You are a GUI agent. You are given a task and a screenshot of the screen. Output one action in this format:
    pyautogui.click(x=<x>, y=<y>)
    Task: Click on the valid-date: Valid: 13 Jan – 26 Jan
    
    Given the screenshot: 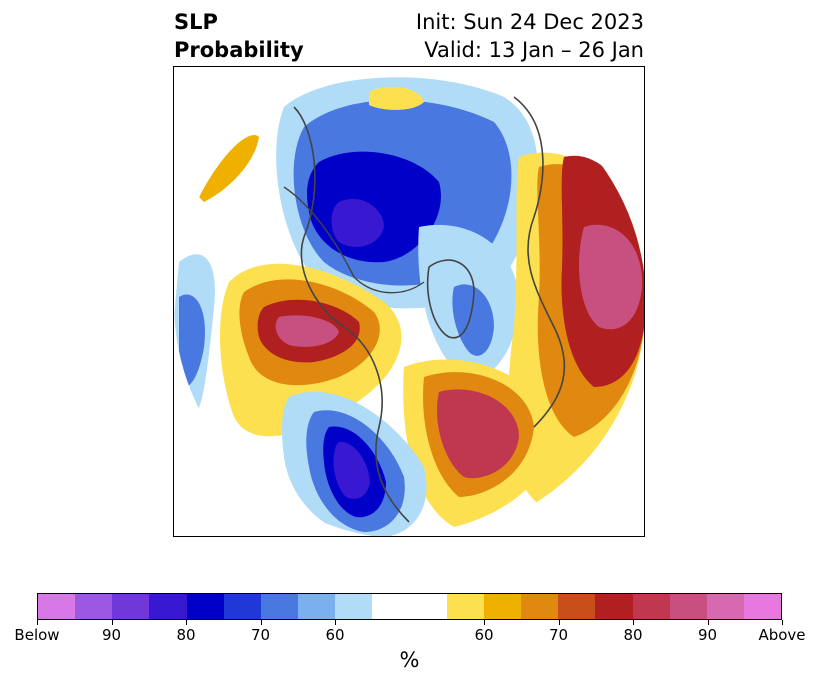 What is the action you would take?
    pyautogui.click(x=534, y=50)
    